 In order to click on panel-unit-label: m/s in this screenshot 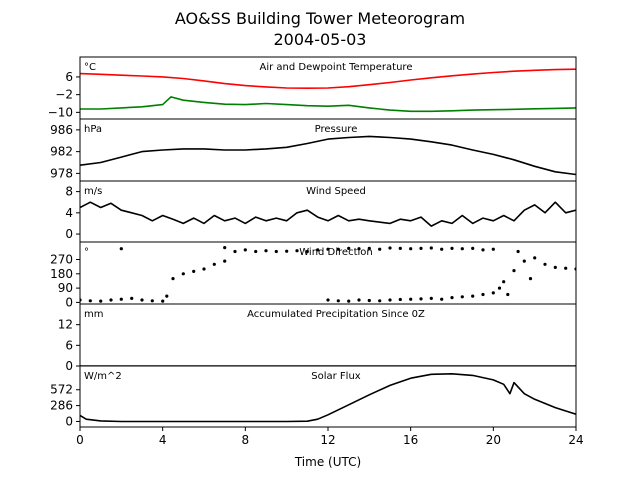, I will do `click(93, 191)`.